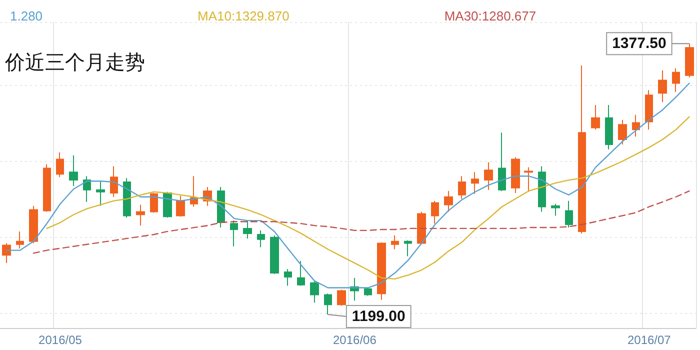 The height and width of the screenshot is (350, 700). What do you see at coordinates (354, 340) in the screenshot?
I see `x-tick-label: 2016/06` at bounding box center [354, 340].